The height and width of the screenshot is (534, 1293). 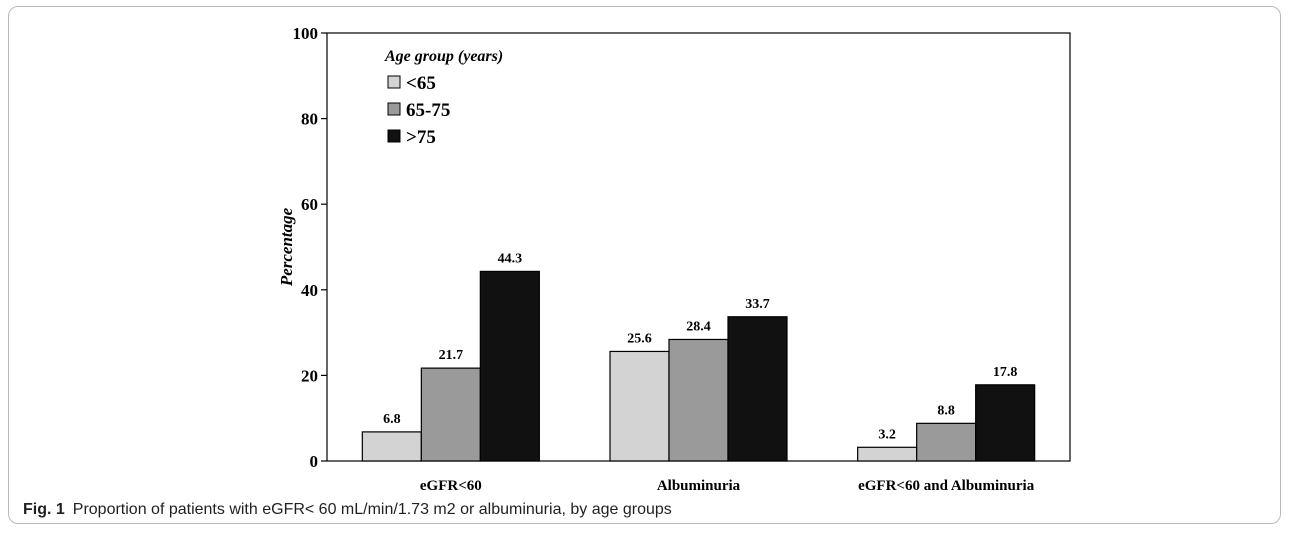 I want to click on y-axis-label: Percentage, so click(x=286, y=247).